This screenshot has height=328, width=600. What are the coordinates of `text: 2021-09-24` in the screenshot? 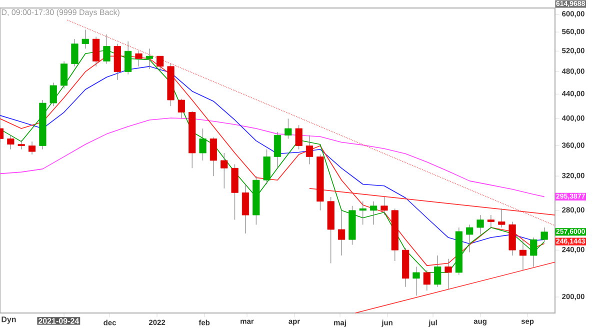 It's located at (59, 321).